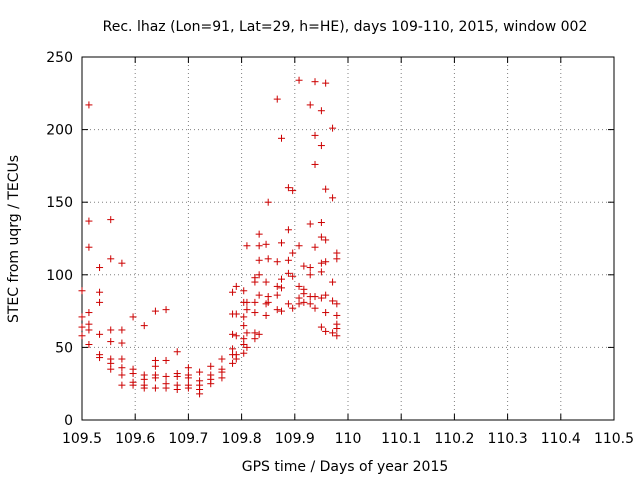  Describe the element at coordinates (64, 348) in the screenshot. I see `y-tick-label: 50` at that location.